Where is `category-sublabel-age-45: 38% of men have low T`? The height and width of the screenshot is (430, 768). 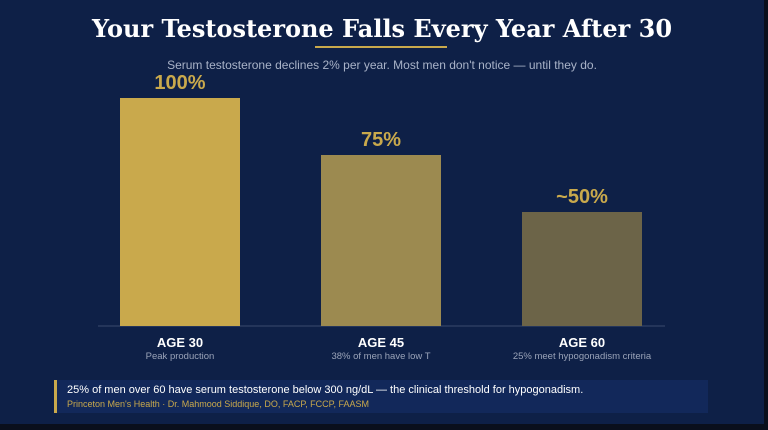
category-sublabel-age-45: 38% of men have low T is located at coordinates (381, 356).